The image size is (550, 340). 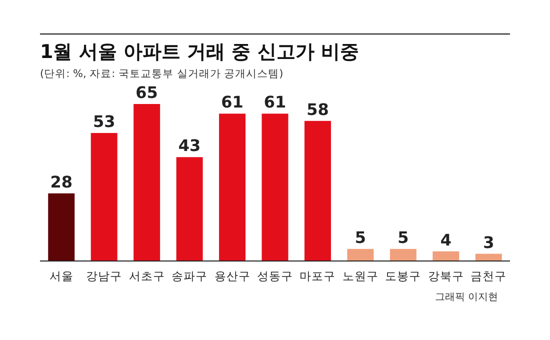 What do you see at coordinates (104, 276) in the screenshot?
I see `x-tick-label: 강남구` at bounding box center [104, 276].